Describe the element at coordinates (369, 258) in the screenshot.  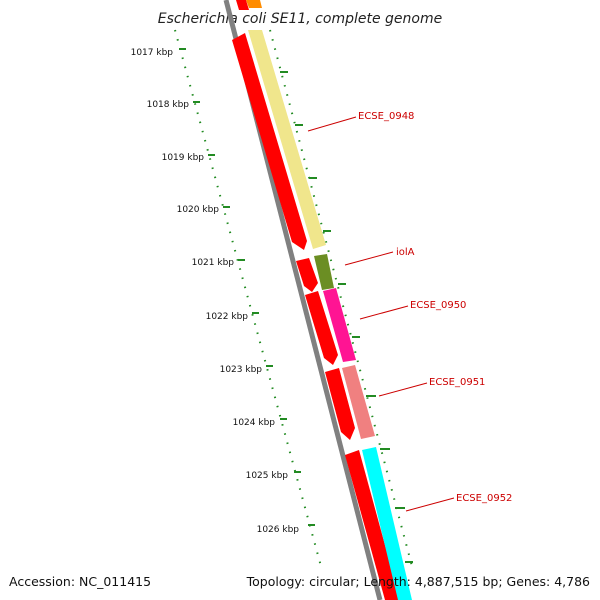
I see `leader-iola` at that location.